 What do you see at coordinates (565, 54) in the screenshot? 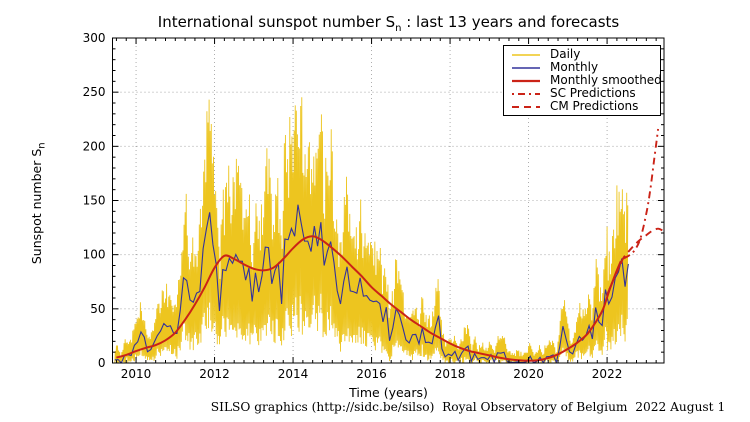
I see `legend-label: Daily` at bounding box center [565, 54].